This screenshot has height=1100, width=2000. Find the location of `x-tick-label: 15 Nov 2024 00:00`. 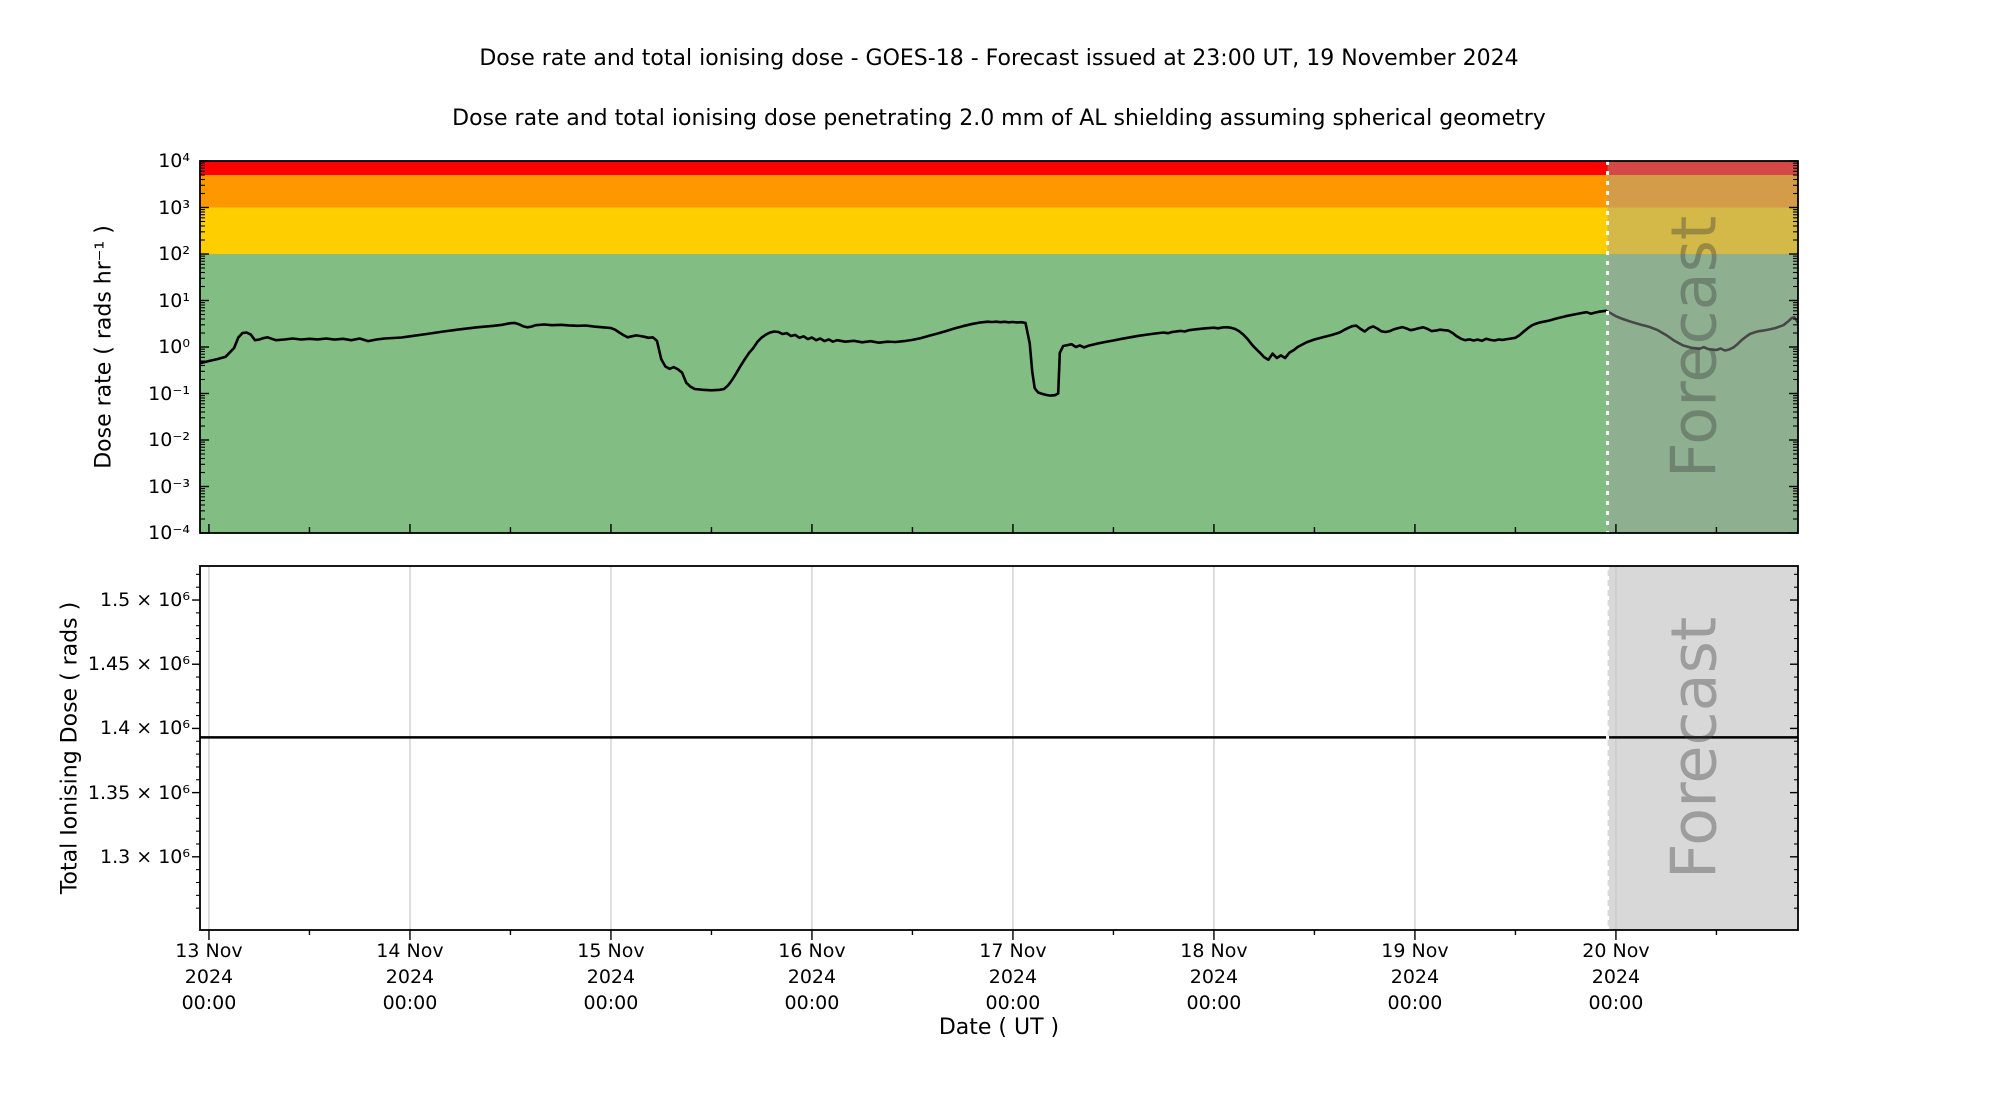

x-tick-label: 15 Nov 2024 00:00 is located at coordinates (611, 977).